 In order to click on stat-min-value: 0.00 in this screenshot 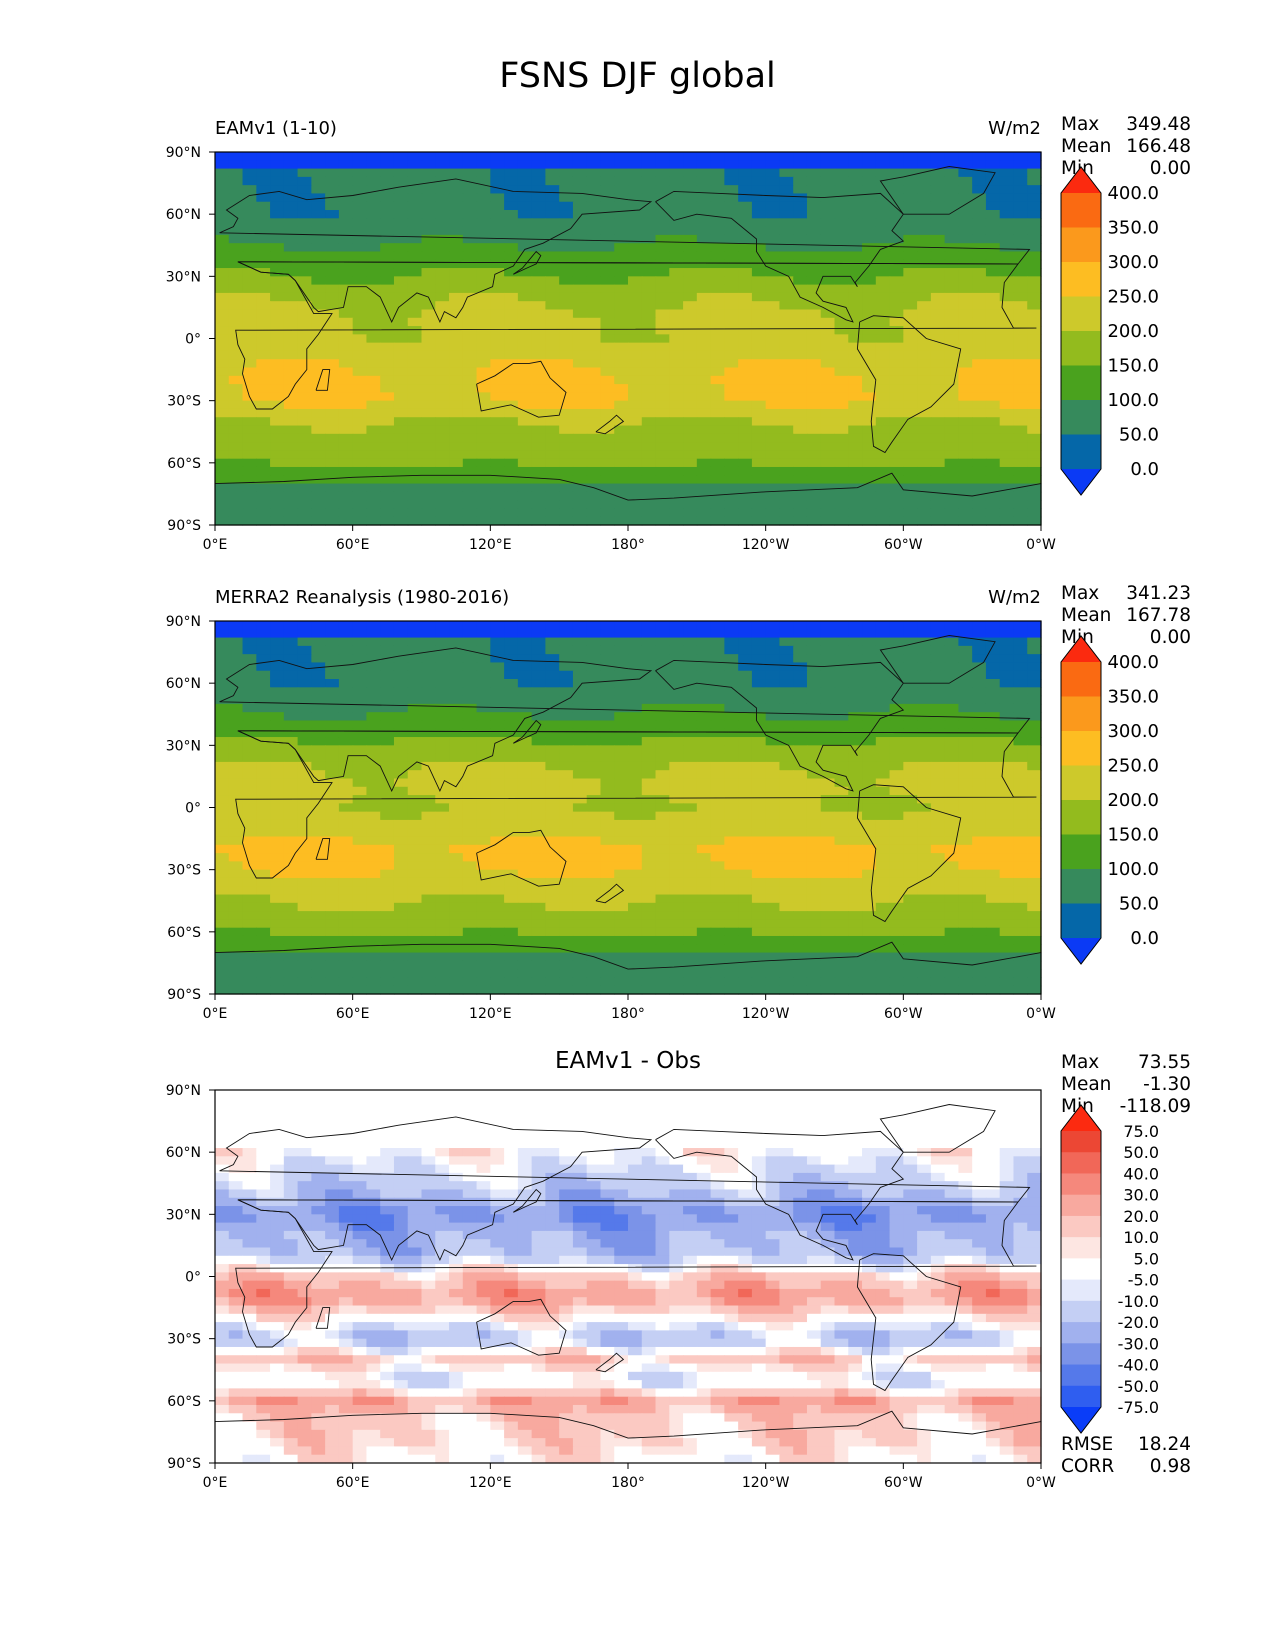, I will do `click(1170, 637)`.